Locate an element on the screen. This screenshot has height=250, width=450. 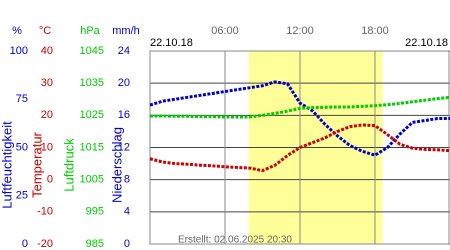
axis-unit: mm/h is located at coordinates (126, 31).